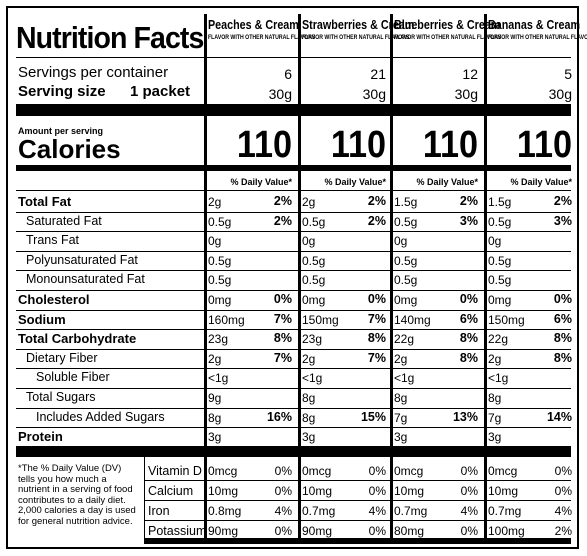 The height and width of the screenshot is (556, 587). Describe the element at coordinates (378, 74) in the screenshot. I see `servings-count: 21` at that location.